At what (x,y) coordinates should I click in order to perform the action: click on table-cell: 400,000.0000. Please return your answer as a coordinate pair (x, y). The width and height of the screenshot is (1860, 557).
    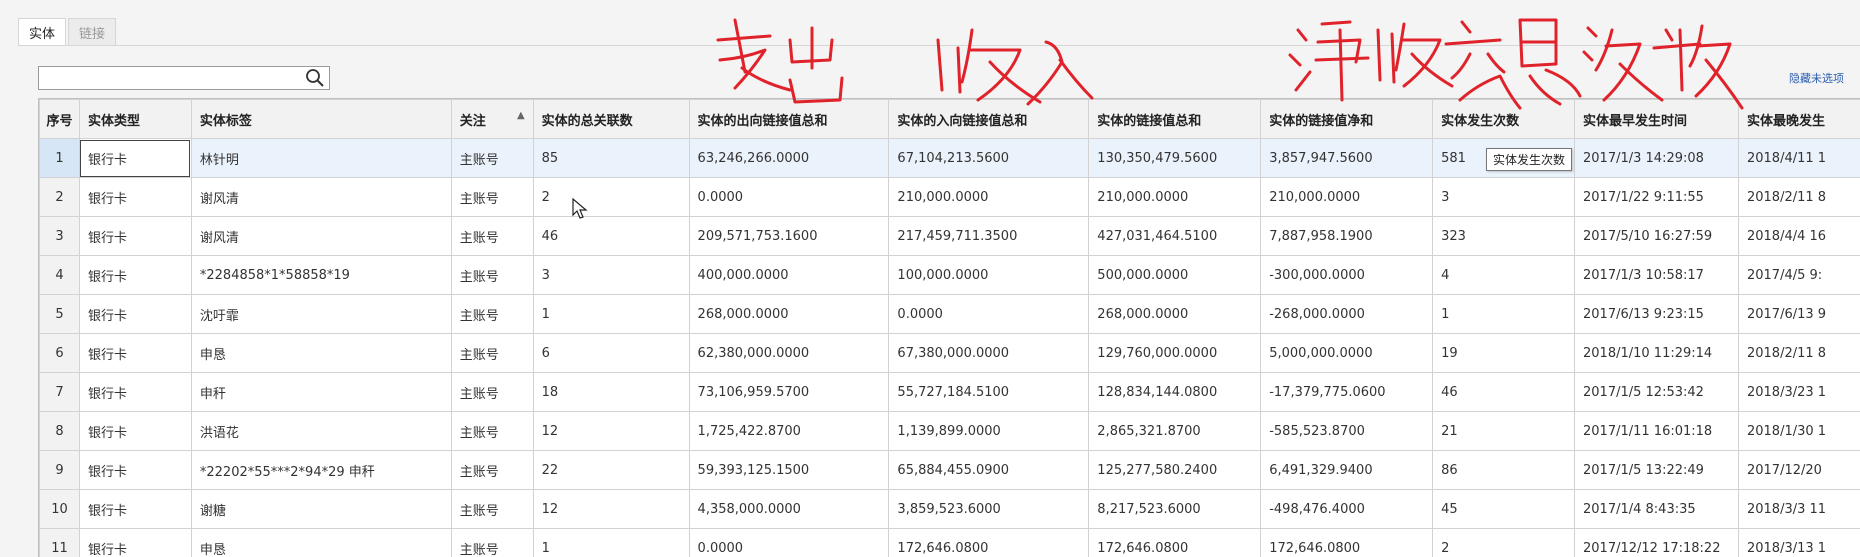
    Looking at the image, I should click on (789, 275).